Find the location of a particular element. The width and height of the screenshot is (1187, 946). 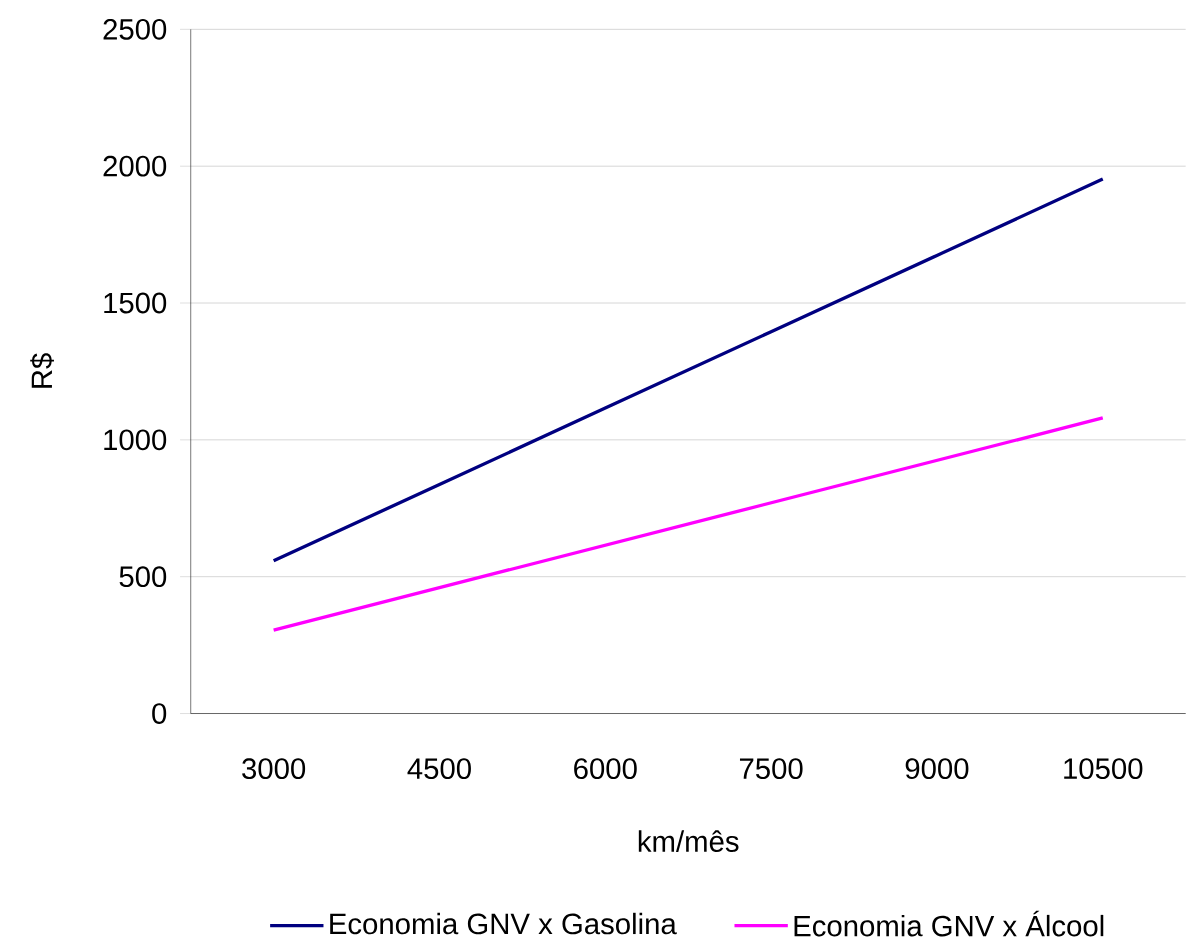

x-tick-label: 6000 is located at coordinates (605, 769).